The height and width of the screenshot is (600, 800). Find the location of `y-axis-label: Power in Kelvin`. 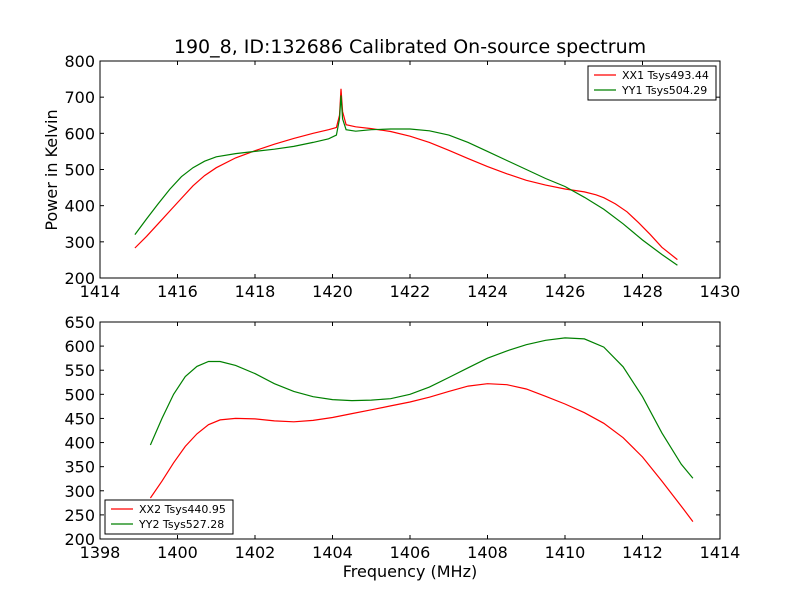

y-axis-label: Power in Kelvin is located at coordinates (51, 169).